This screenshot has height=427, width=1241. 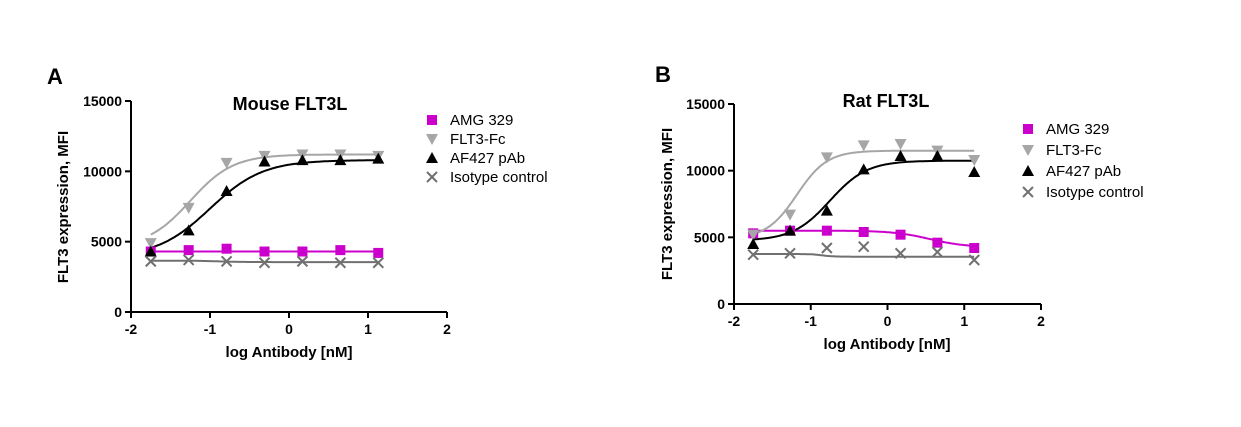 What do you see at coordinates (886, 101) in the screenshot?
I see `chart-title: Rat FLT3L` at bounding box center [886, 101].